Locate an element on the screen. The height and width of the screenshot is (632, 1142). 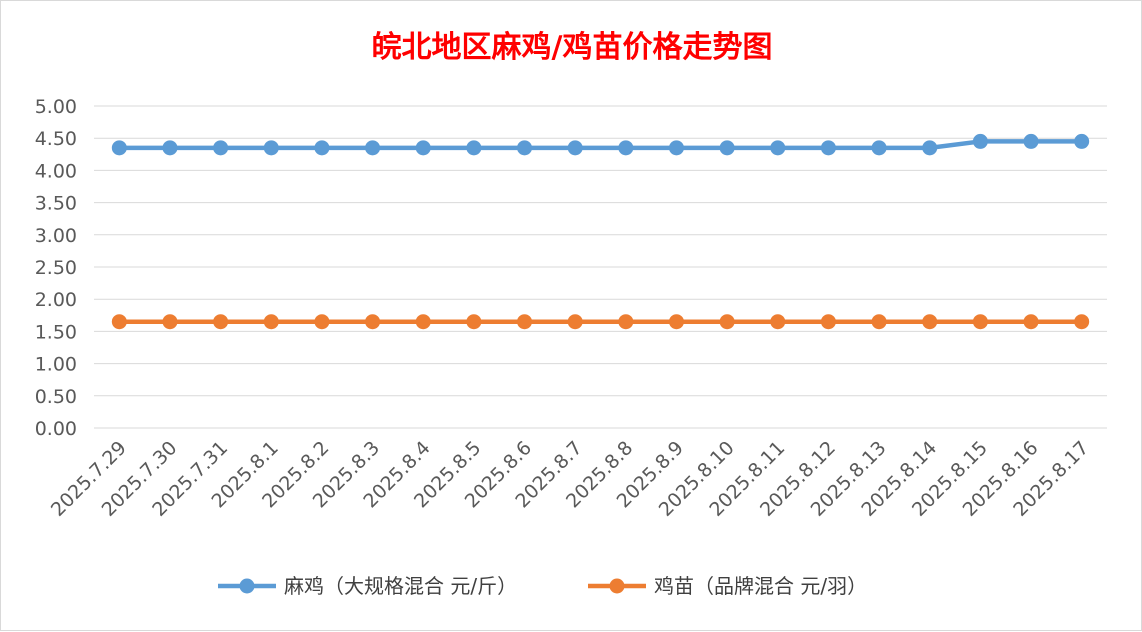
legend-label: 麻鸡（大规格混合 元/斤） is located at coordinates (400, 586).